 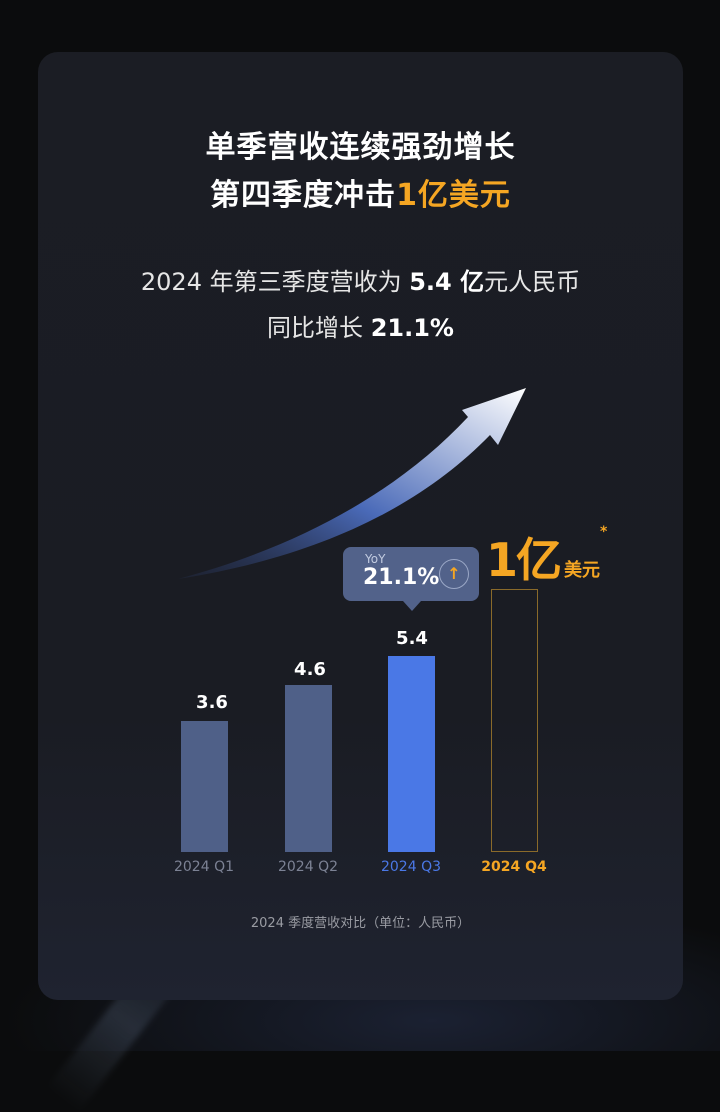 What do you see at coordinates (212, 702) in the screenshot?
I see `bar-value-q1: 3.6` at bounding box center [212, 702].